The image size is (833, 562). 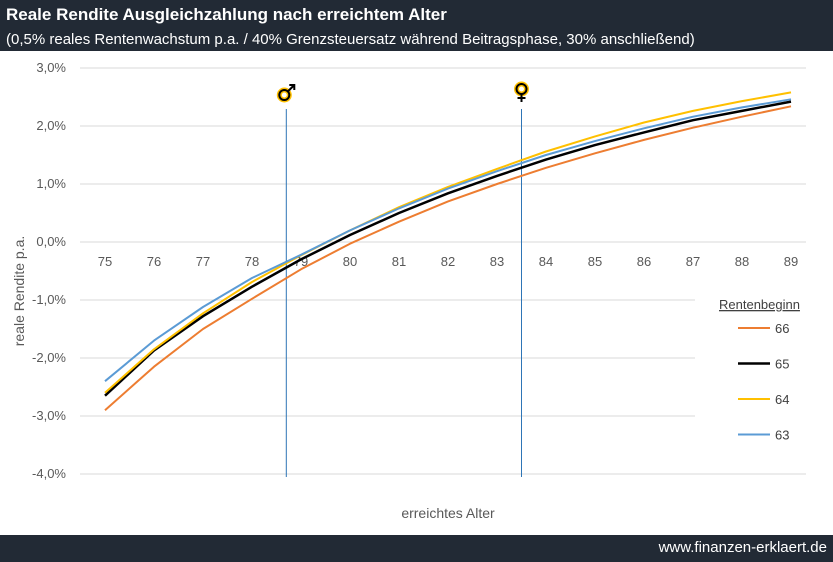 I want to click on y-tick-label: 3,0%, so click(x=51, y=67).